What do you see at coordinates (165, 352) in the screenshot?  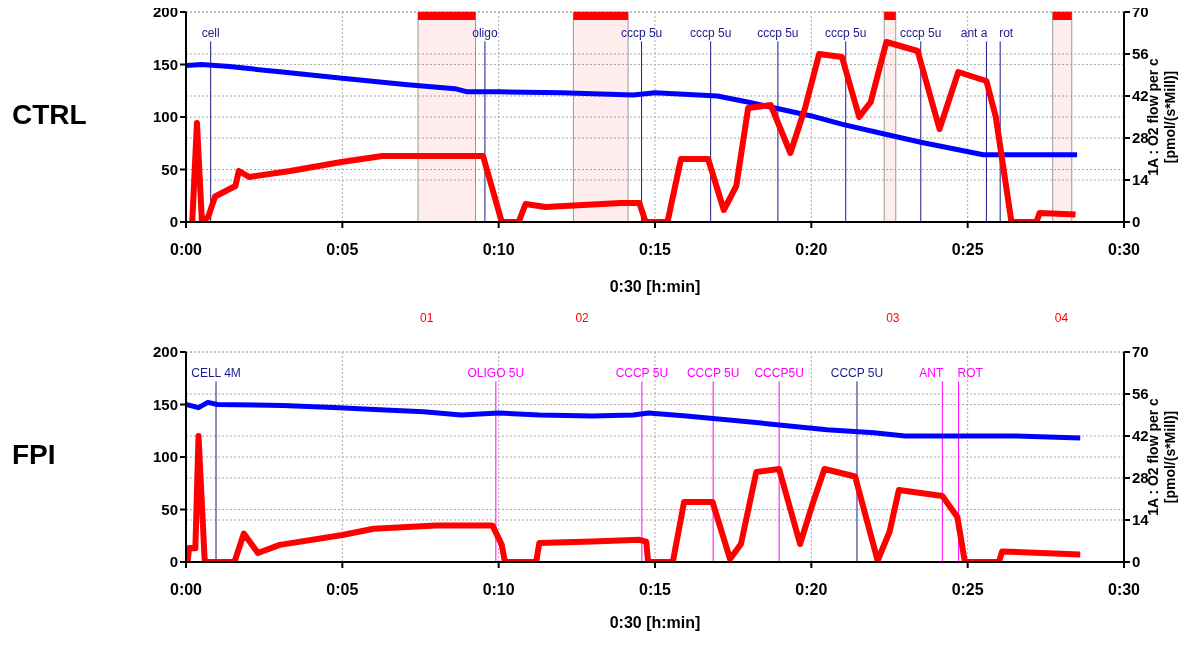 I see `y-tick-label: 200` at bounding box center [165, 352].